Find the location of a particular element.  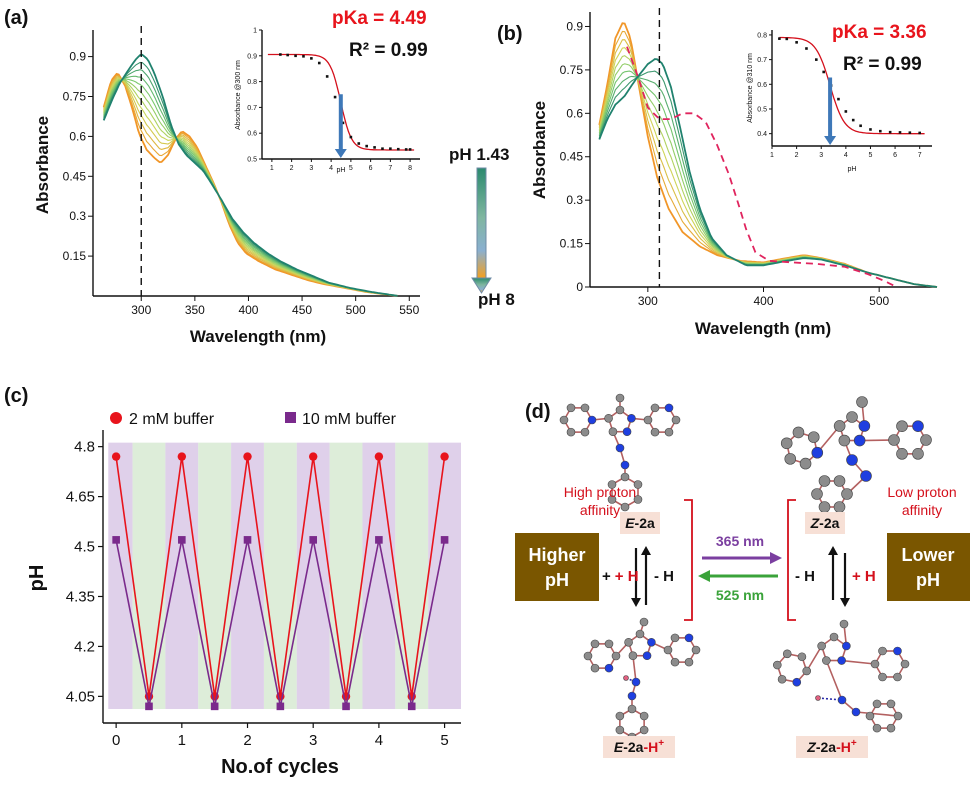

z-2a-h-label-prefix: Z is located at coordinates (811, 747).